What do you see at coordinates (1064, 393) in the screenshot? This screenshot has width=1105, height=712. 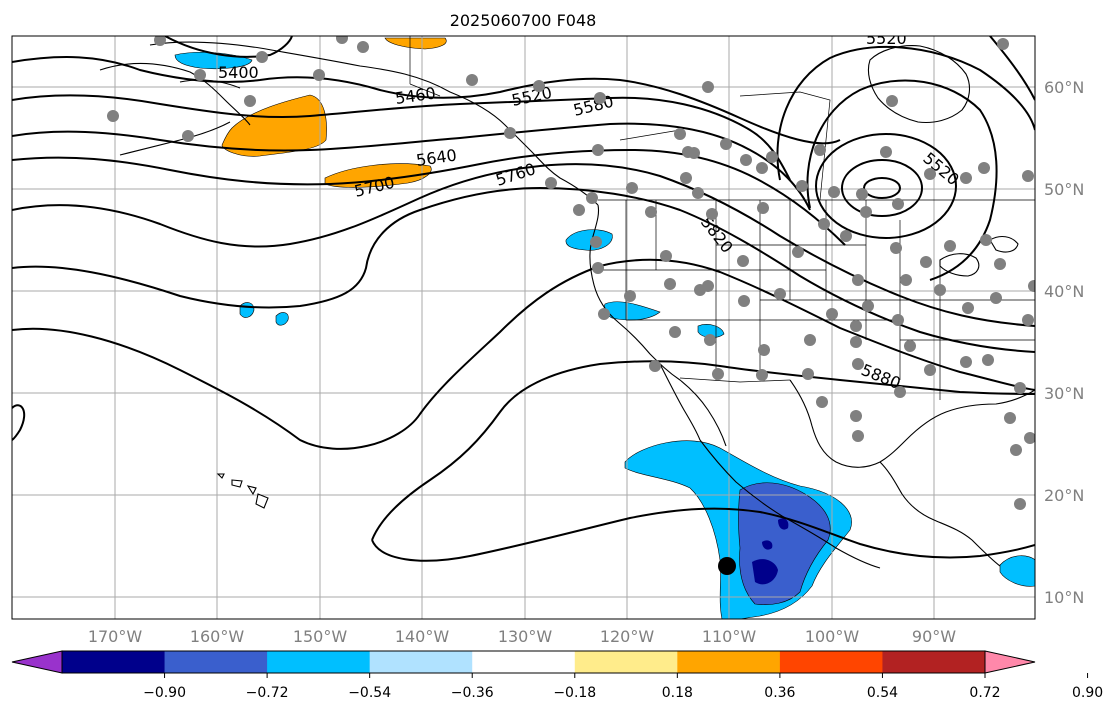 I see `lat-label: 30°N` at bounding box center [1064, 393].